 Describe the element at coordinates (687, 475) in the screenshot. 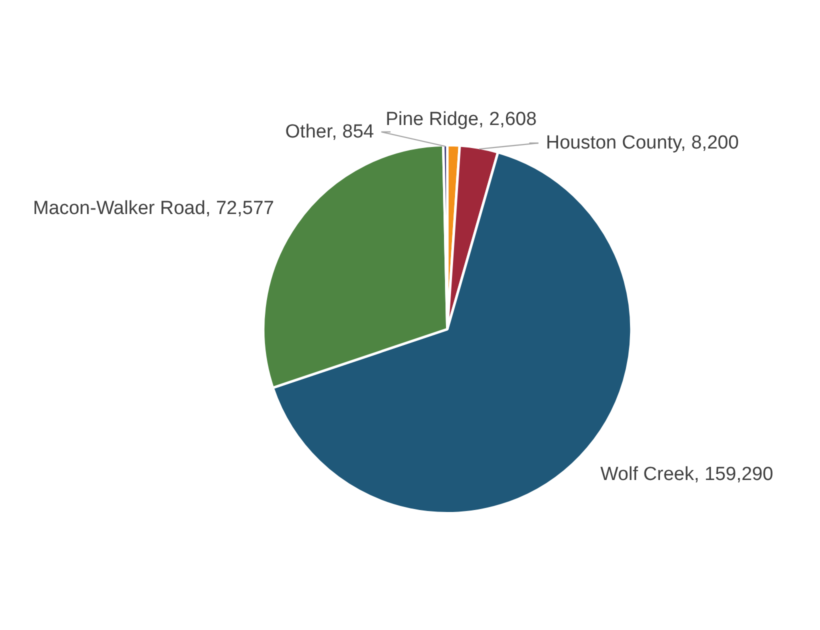

I see `slice-label: Wolf Creek, 159,290` at that location.